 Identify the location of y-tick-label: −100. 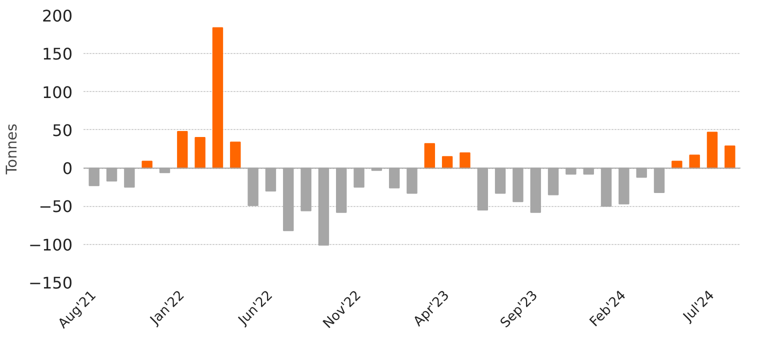
(50, 244).